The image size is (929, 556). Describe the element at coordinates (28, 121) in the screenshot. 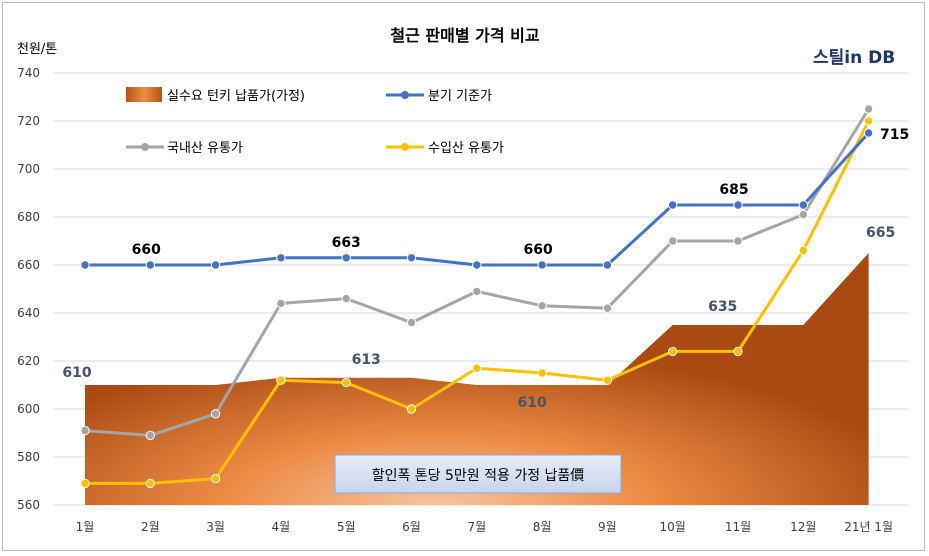

I see `y-tick-label: 720` at that location.